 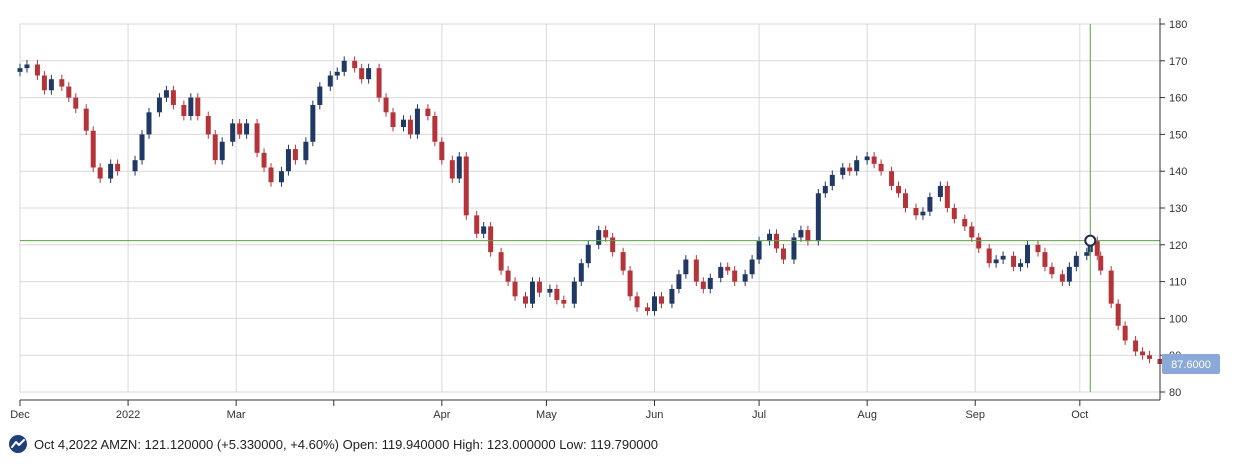 I want to click on last-price-tag-text: 87.6000, so click(x=1191, y=365).